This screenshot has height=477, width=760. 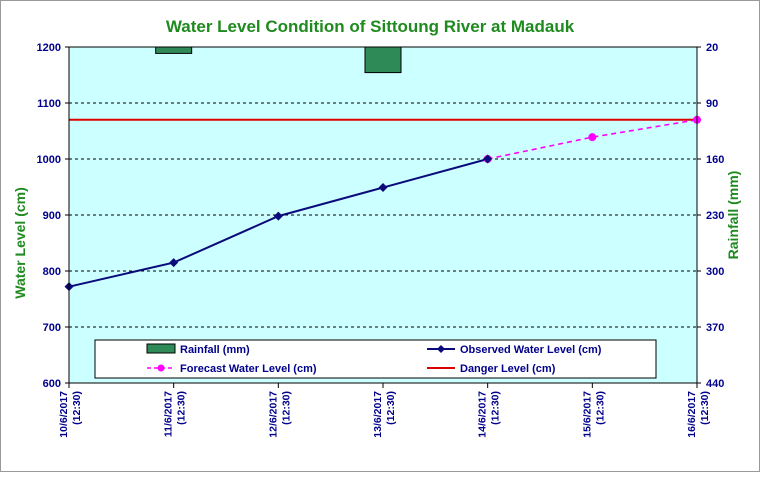 I want to click on right-axis-tick-label: 90, so click(x=712, y=104).